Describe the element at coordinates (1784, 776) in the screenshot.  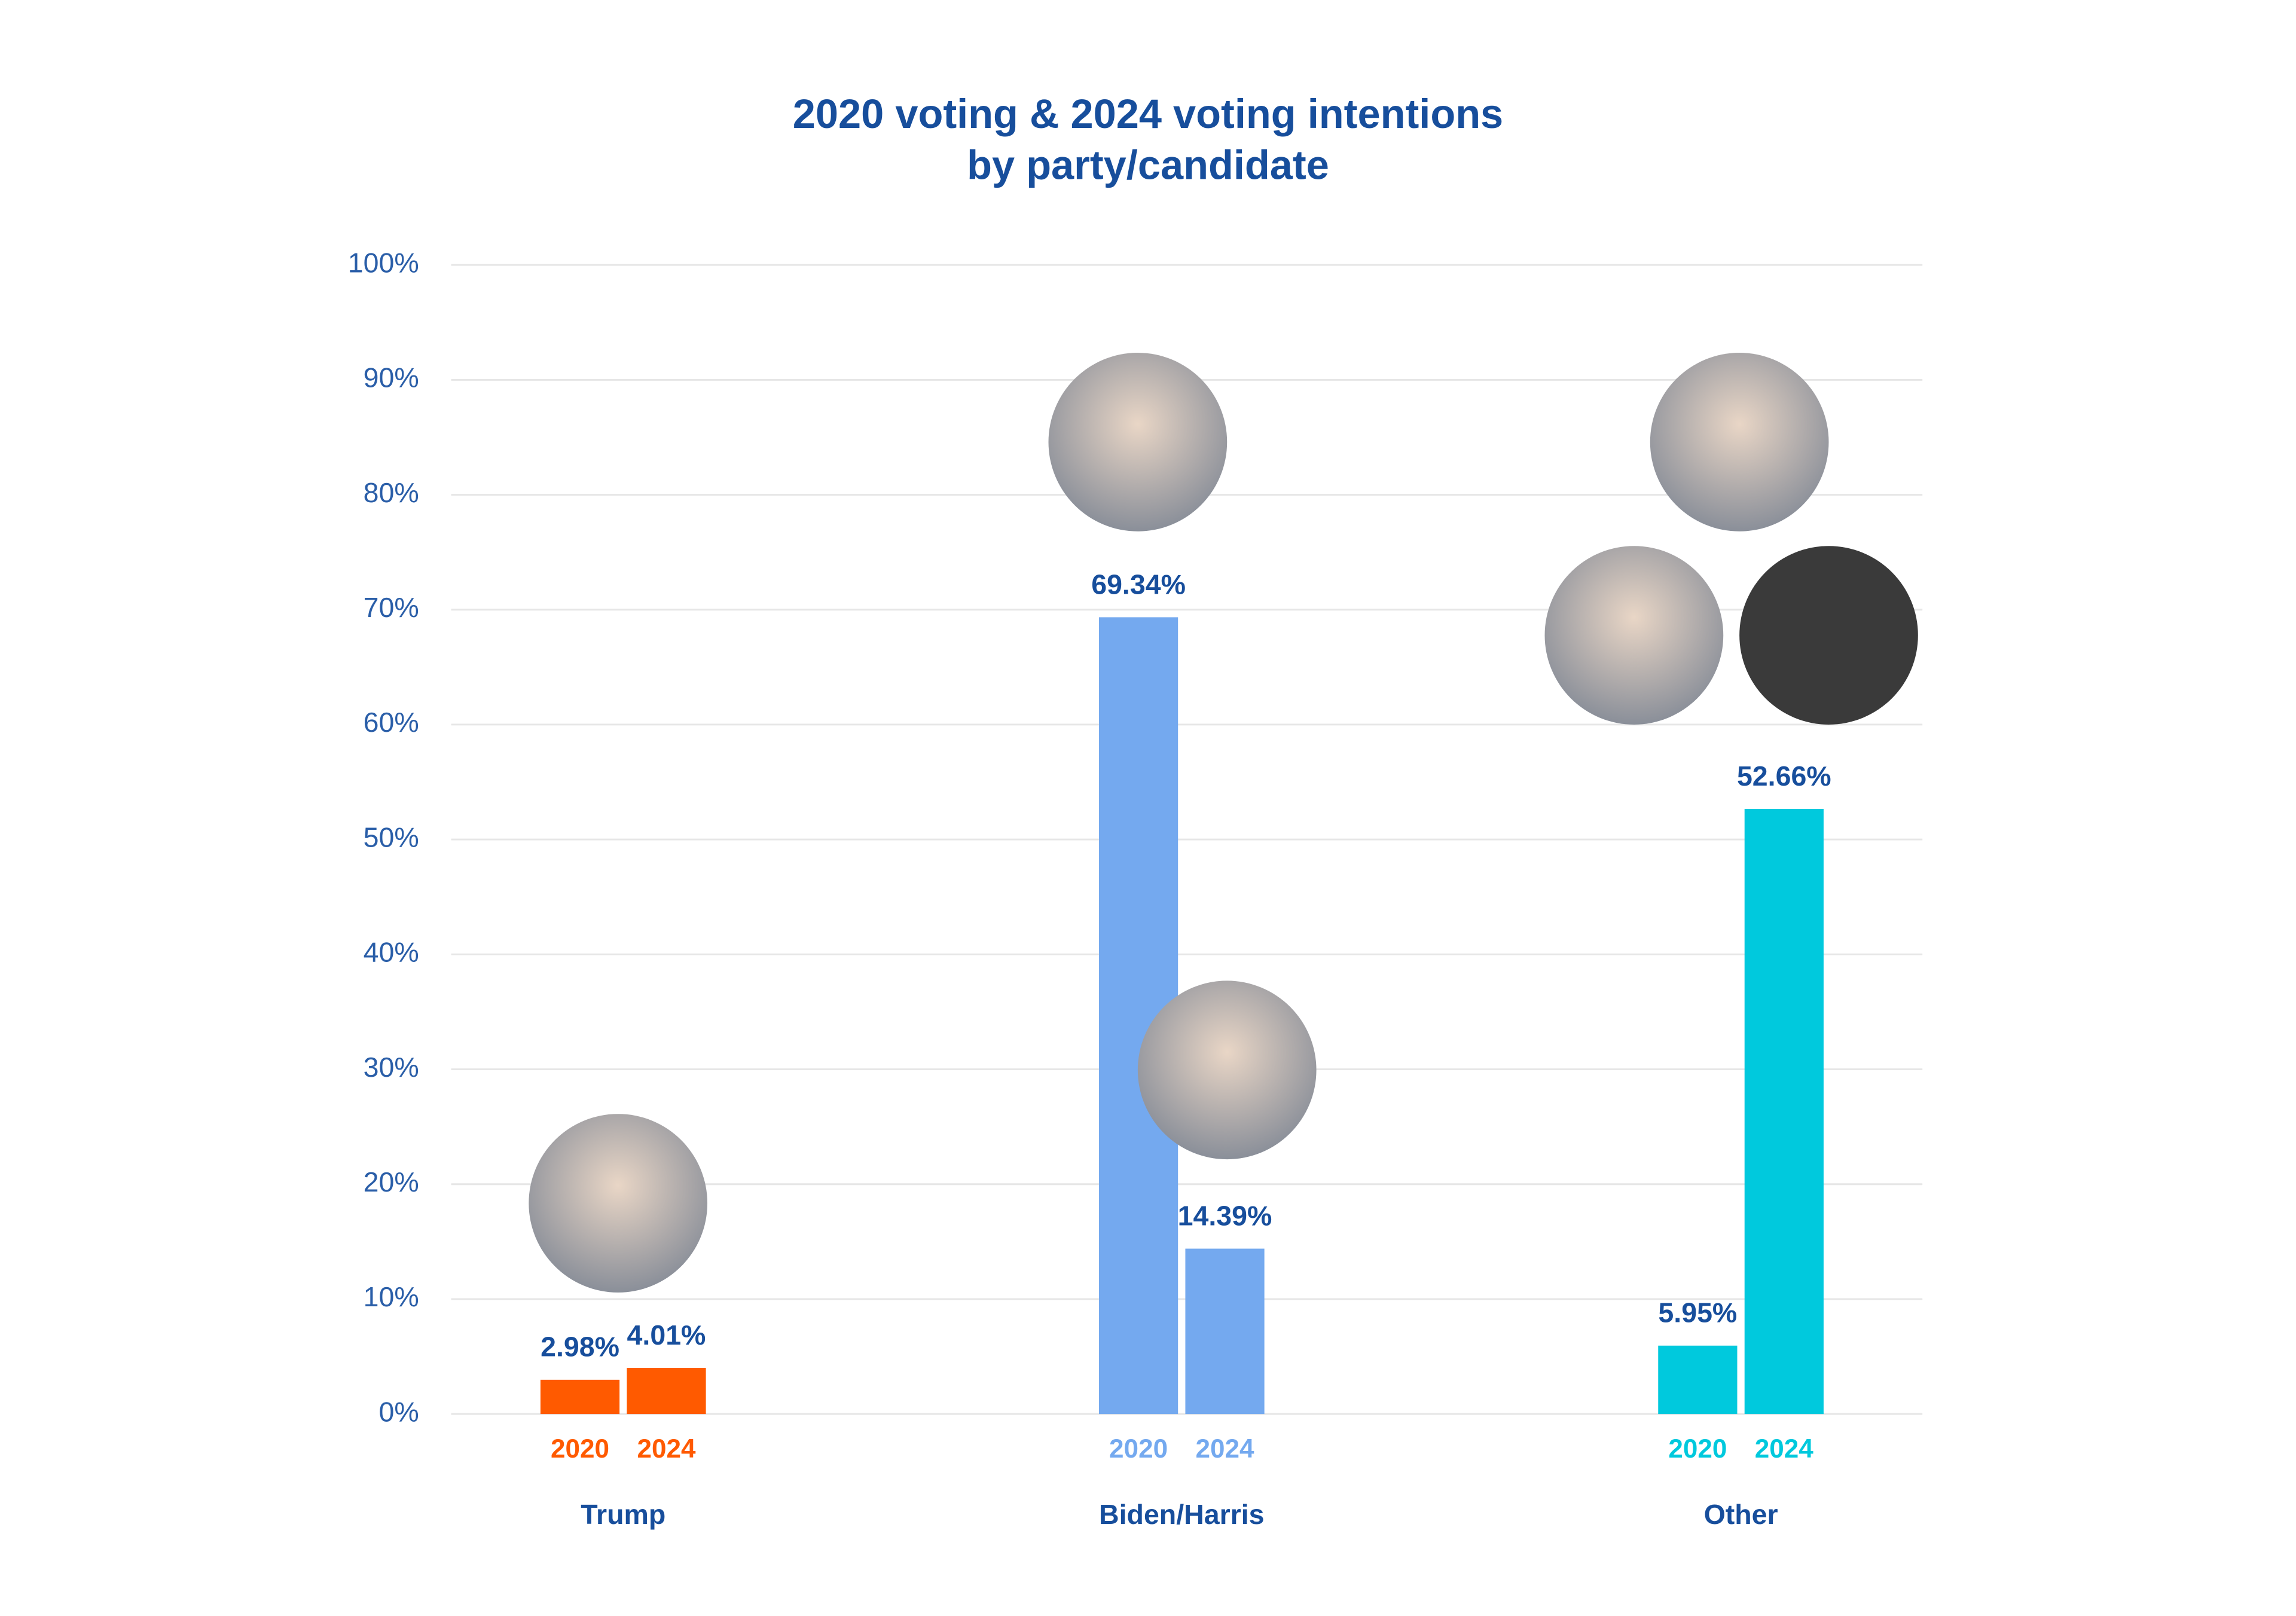
I see `value-label: 52.66%` at that location.